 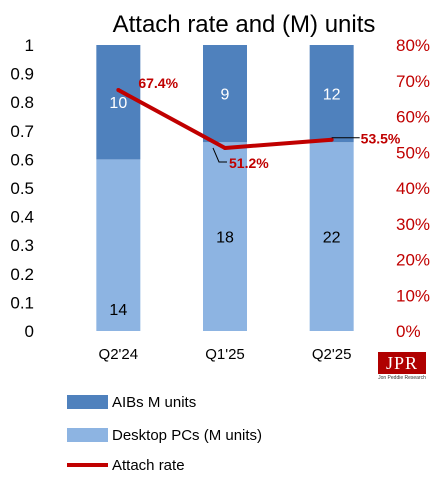 I want to click on left-axis: 0 0.1 0.2 0.3 0.4 0.5 0.6 0.7 0.8 0.9 1, so click(x=22, y=188).